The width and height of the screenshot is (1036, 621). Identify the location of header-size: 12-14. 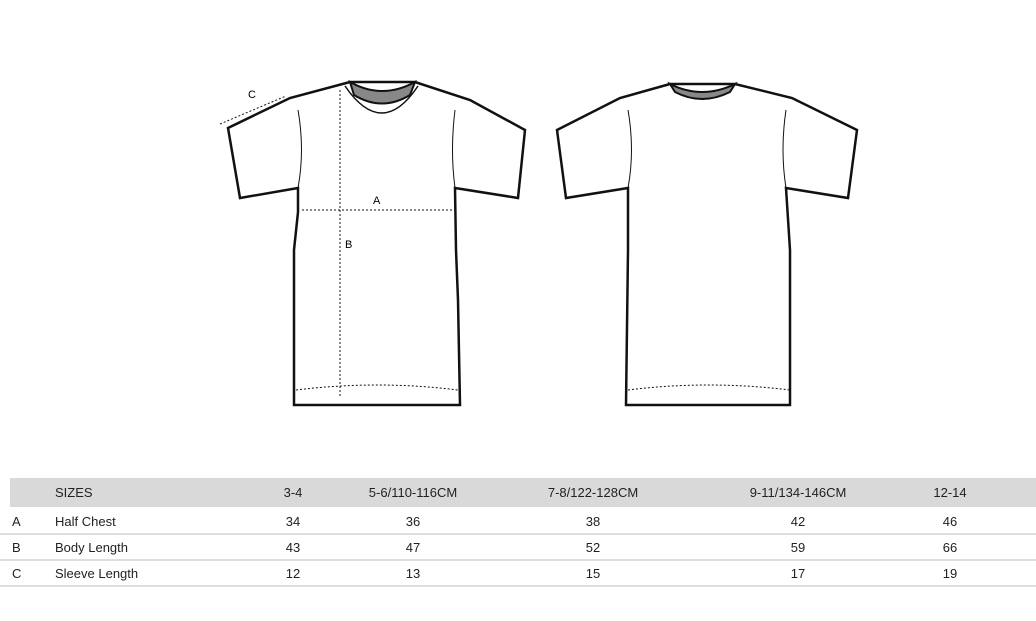
(950, 492).